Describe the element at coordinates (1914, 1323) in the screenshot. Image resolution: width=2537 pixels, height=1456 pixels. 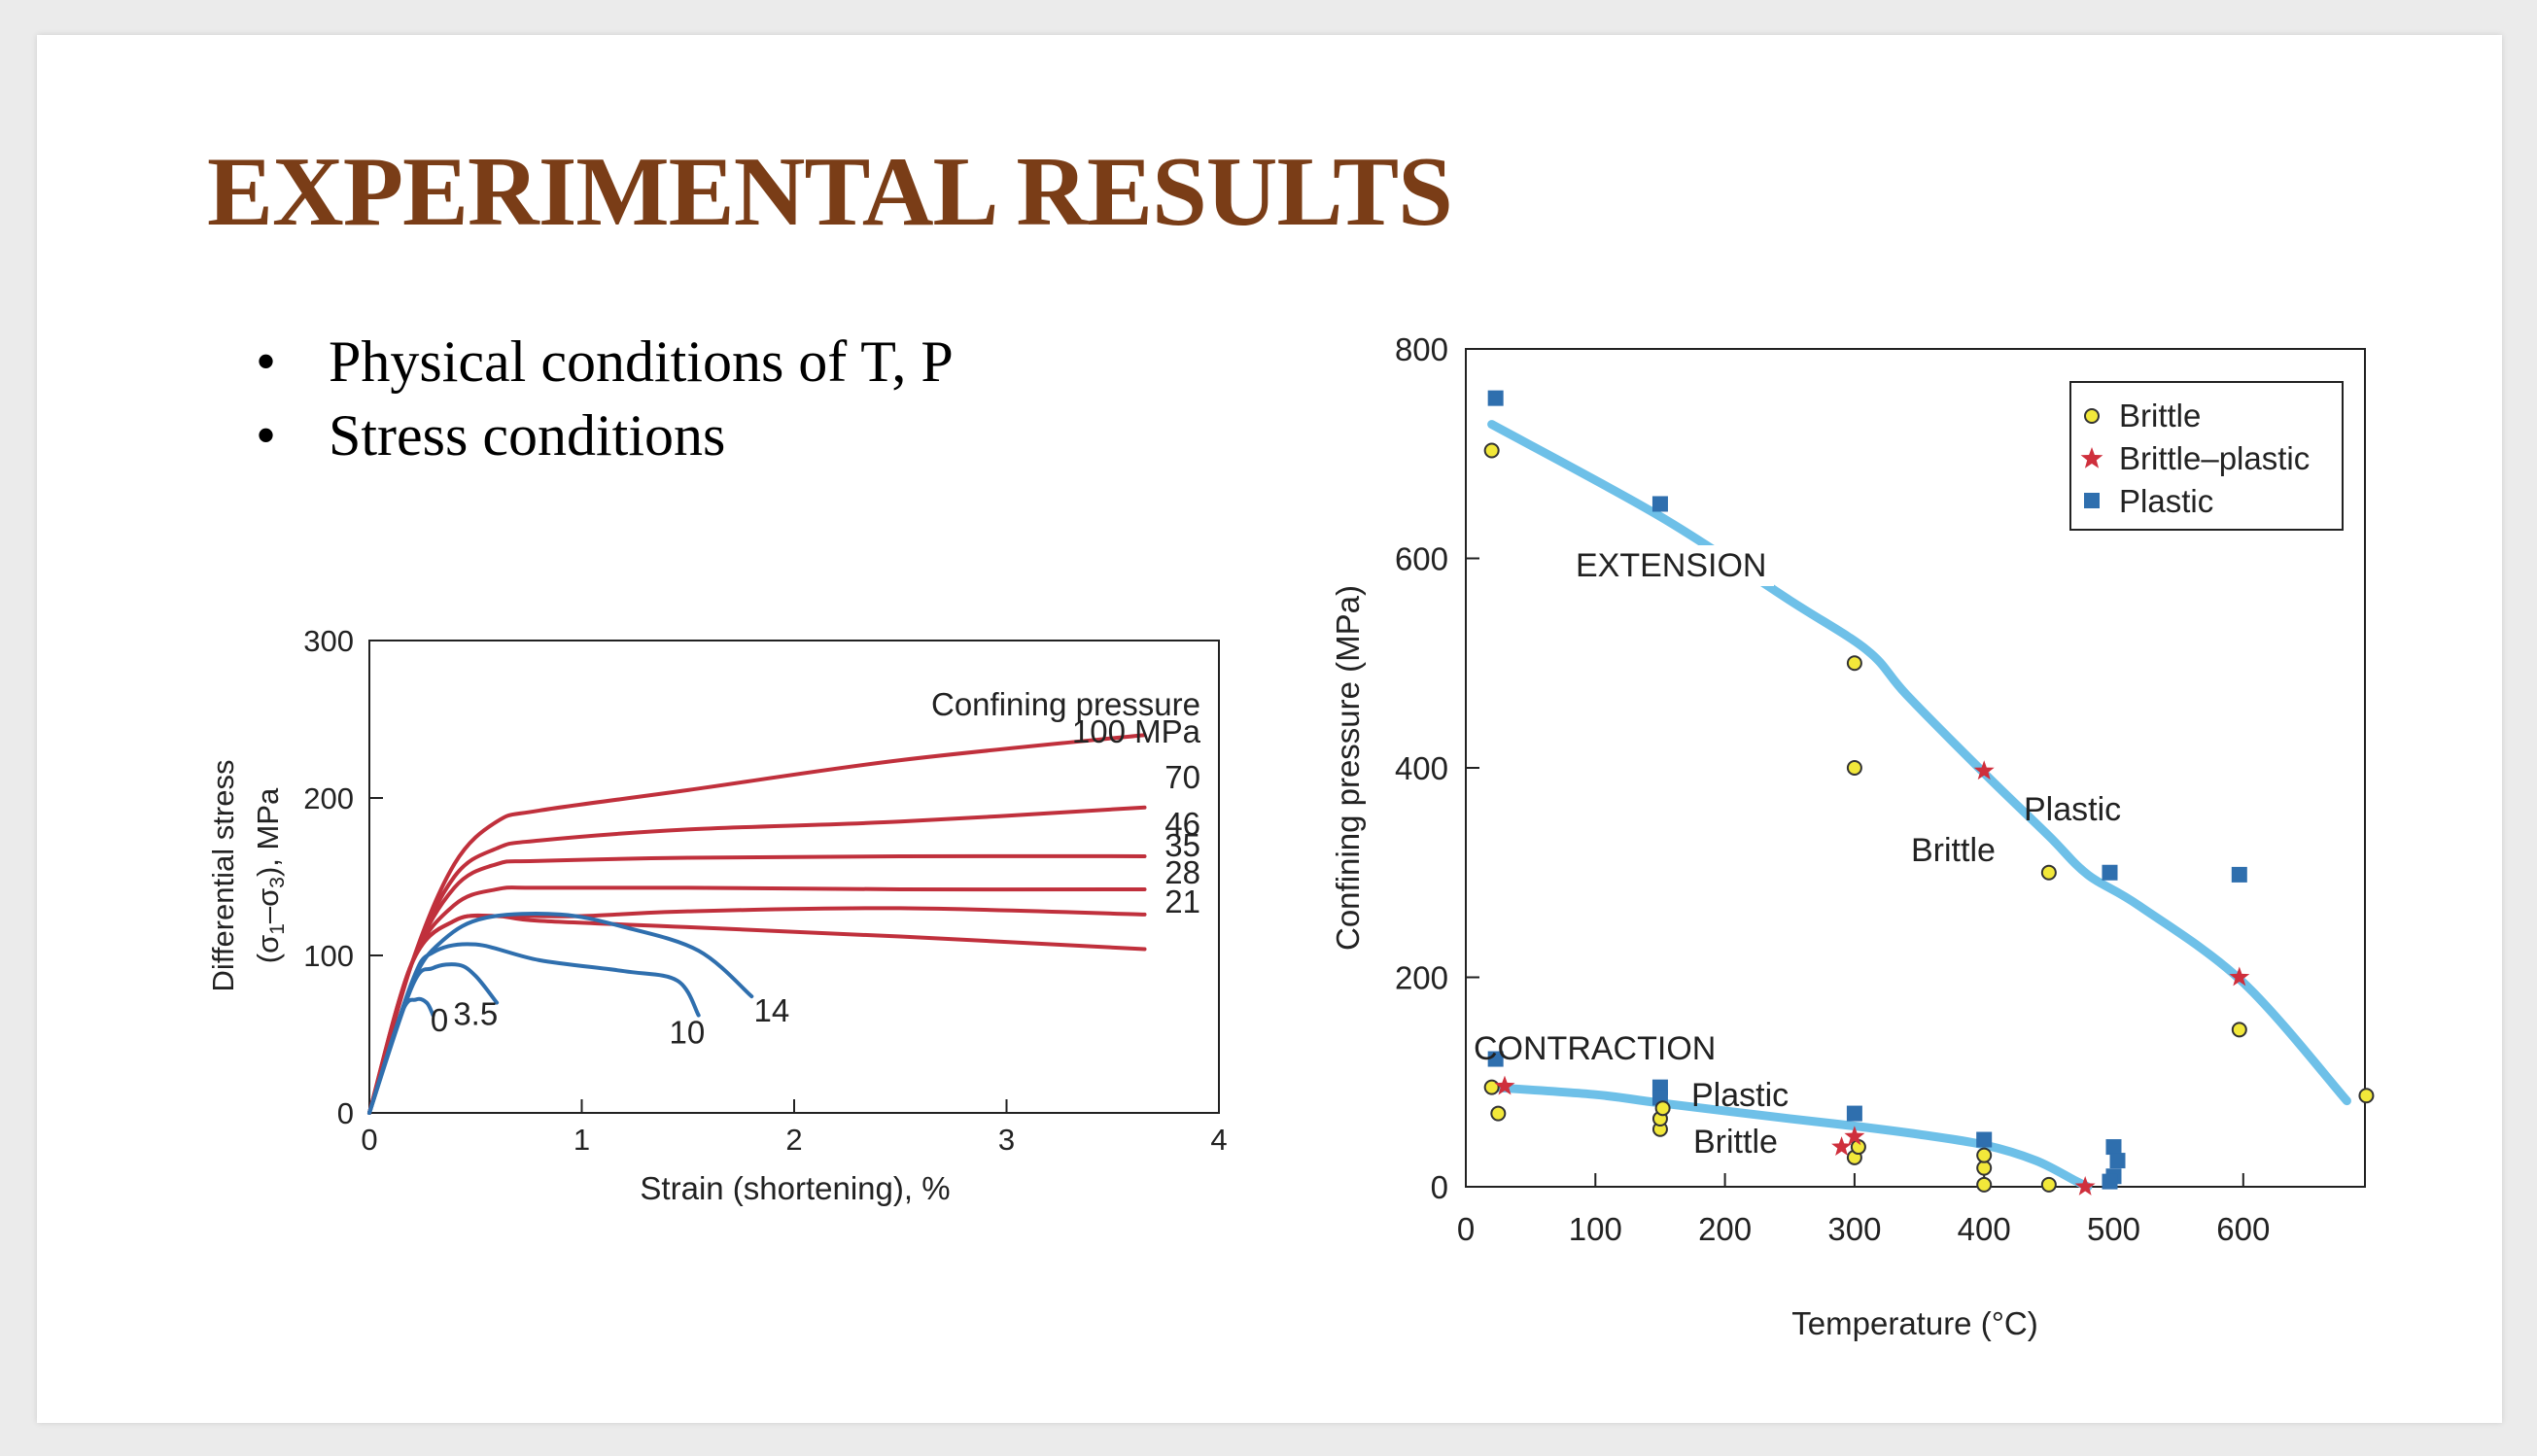
I see `x-axis-label: Temperature (°C)` at that location.